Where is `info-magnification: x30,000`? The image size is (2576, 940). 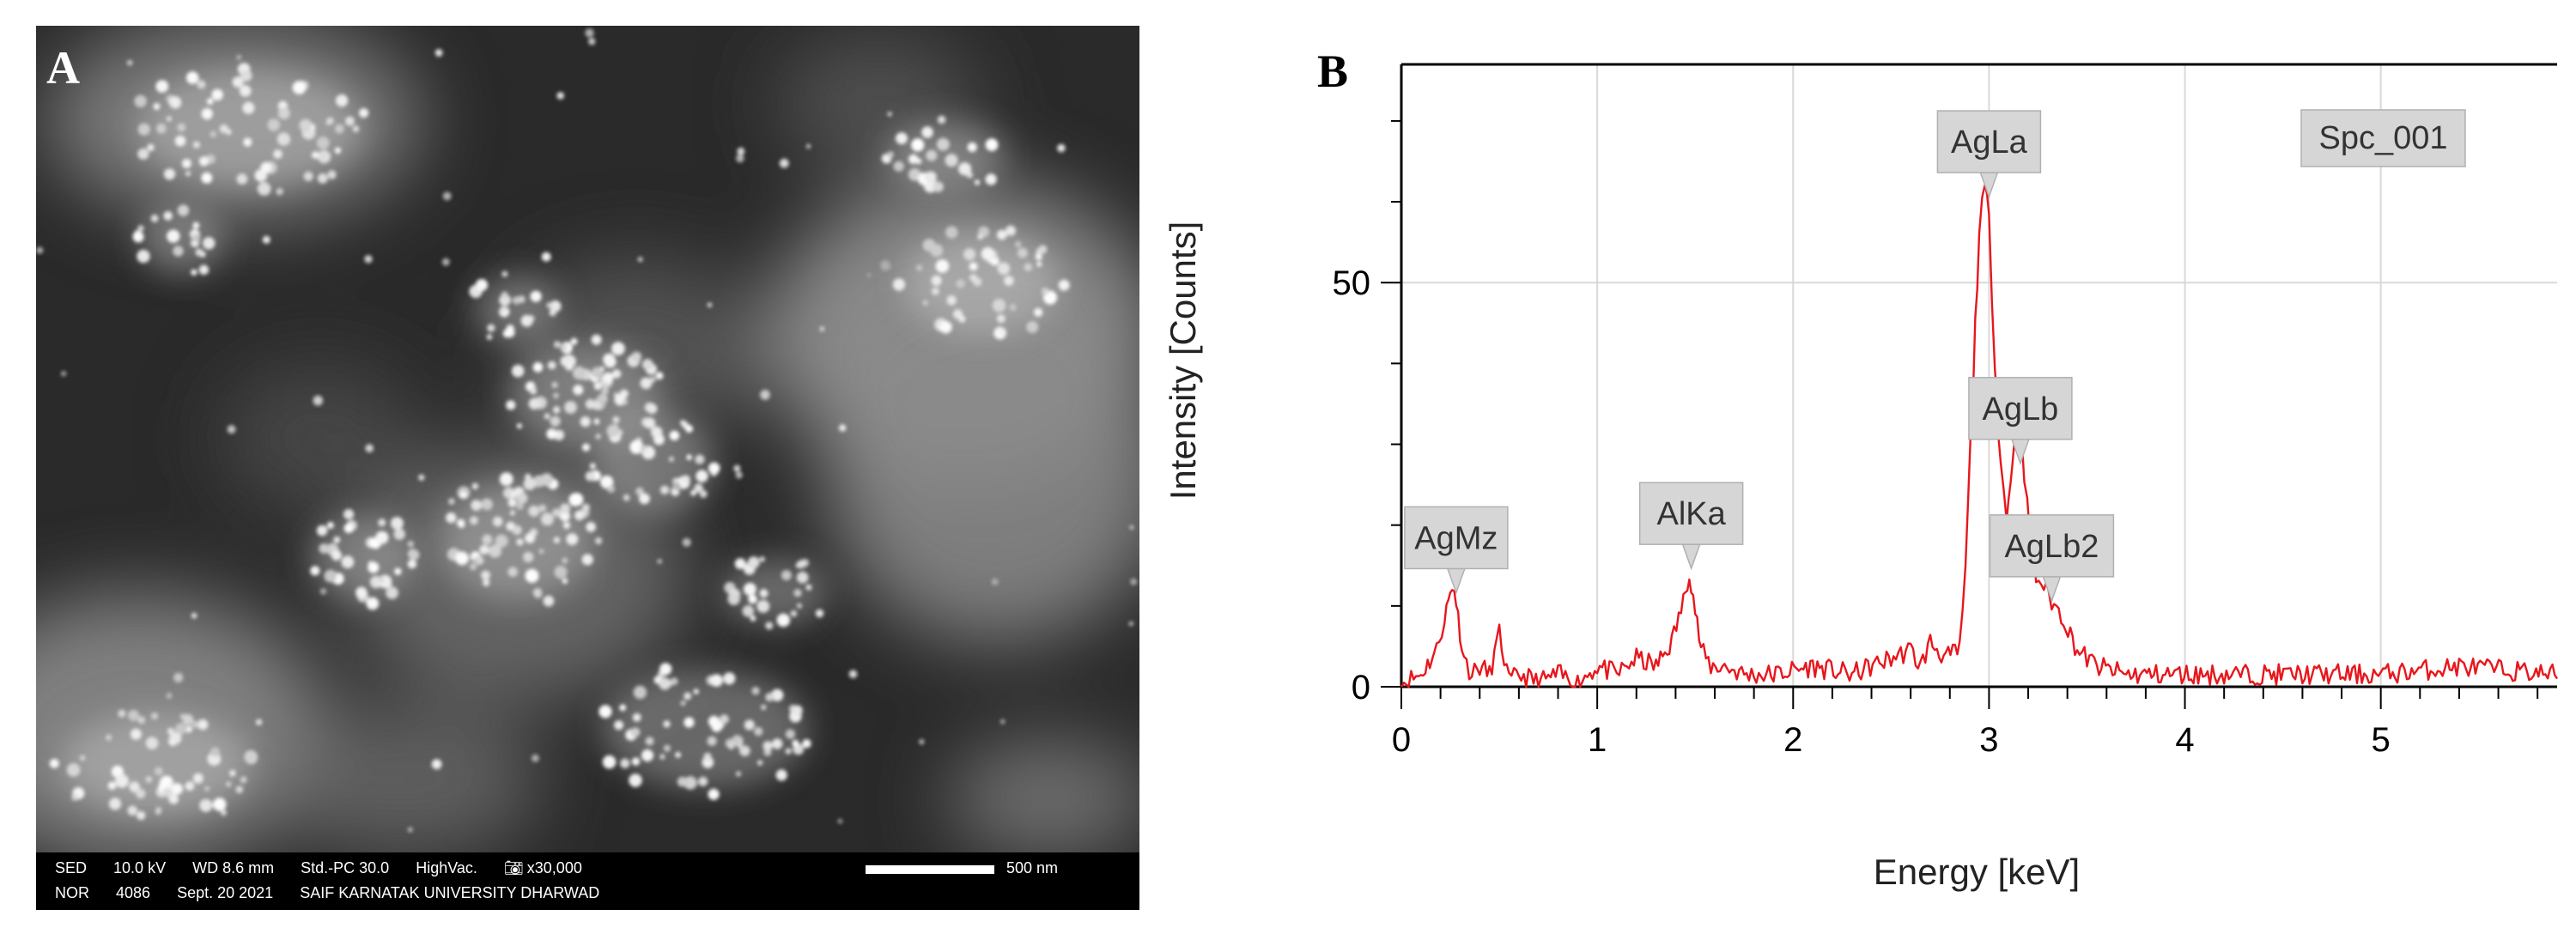 info-magnification: x30,000 is located at coordinates (554, 867).